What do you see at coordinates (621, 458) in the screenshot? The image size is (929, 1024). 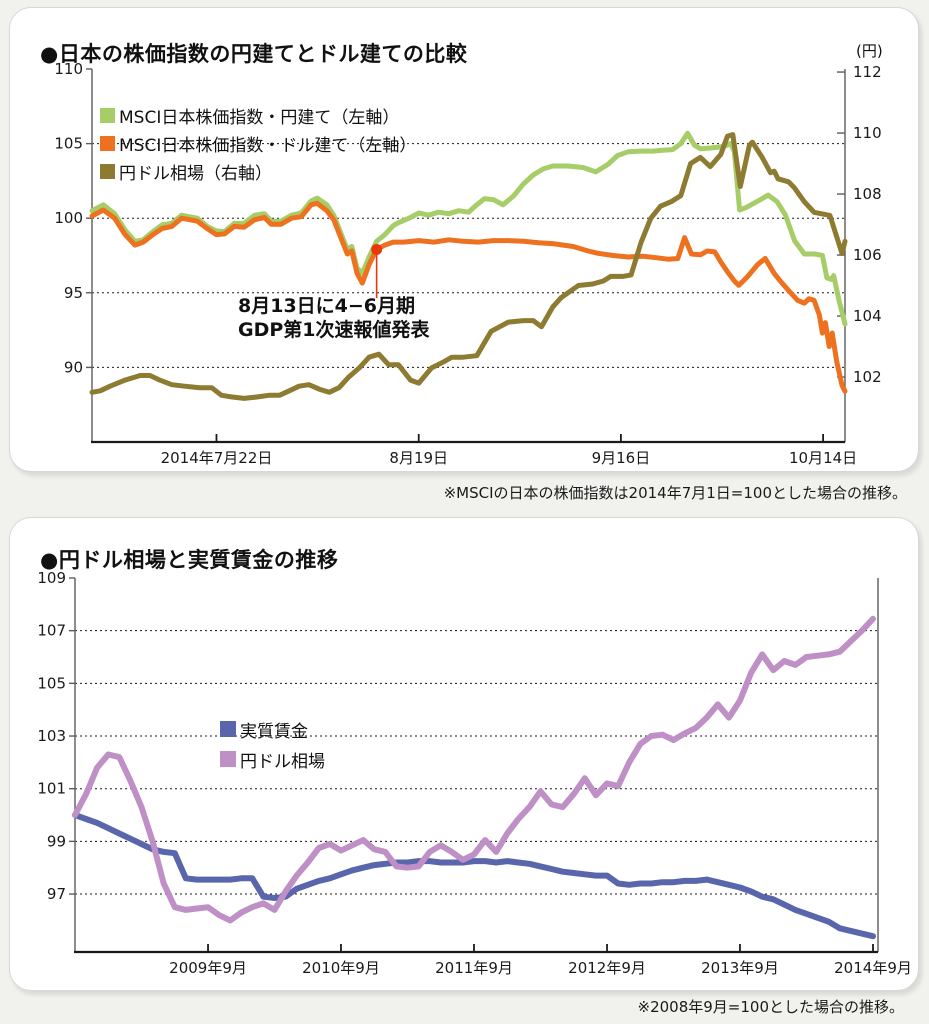 I see `svg-text: 9月16日` at bounding box center [621, 458].